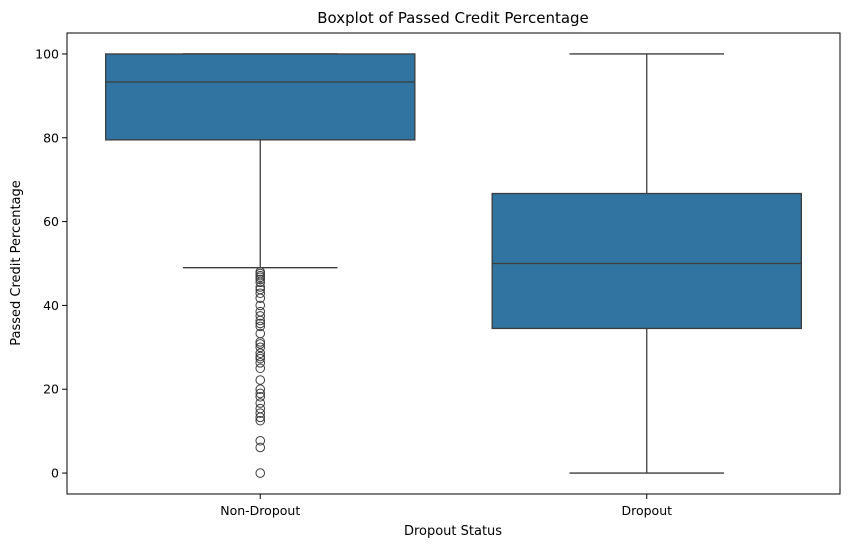 The width and height of the screenshot is (850, 547). What do you see at coordinates (51, 221) in the screenshot?
I see `y-tick-label: 60` at bounding box center [51, 221].